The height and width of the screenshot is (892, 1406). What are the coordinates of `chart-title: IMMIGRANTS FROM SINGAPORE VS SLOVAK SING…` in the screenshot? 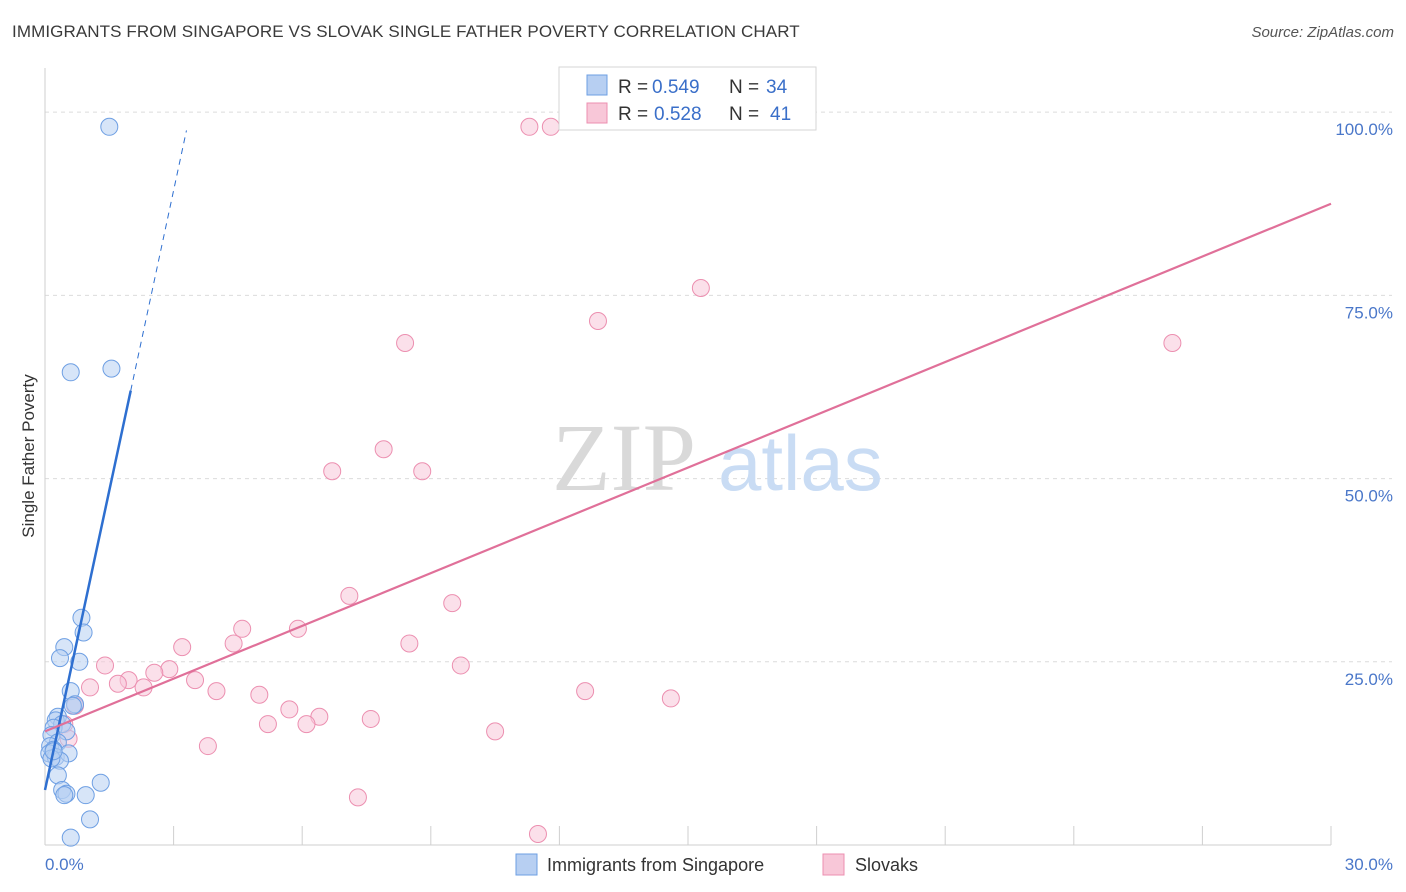 It's located at (406, 31).